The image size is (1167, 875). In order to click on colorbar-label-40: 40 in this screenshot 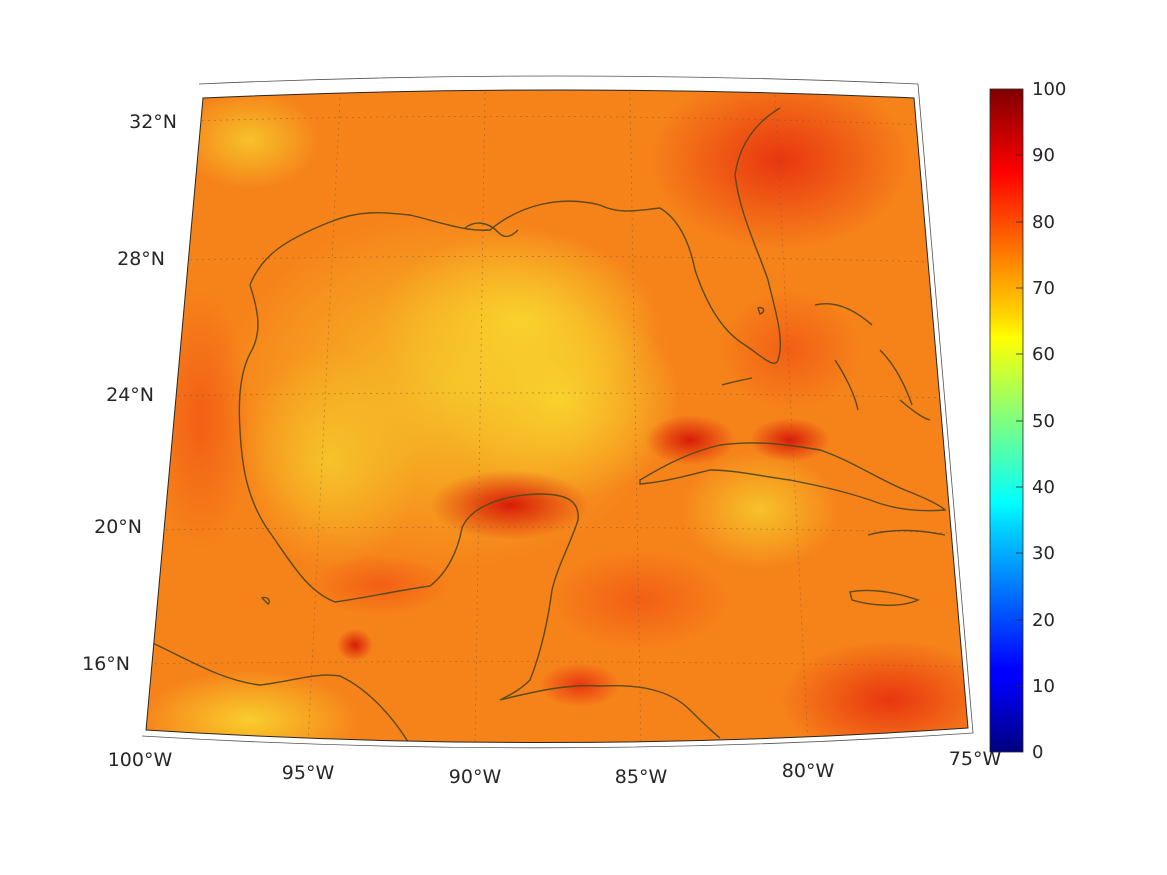, I will do `click(1043, 487)`.